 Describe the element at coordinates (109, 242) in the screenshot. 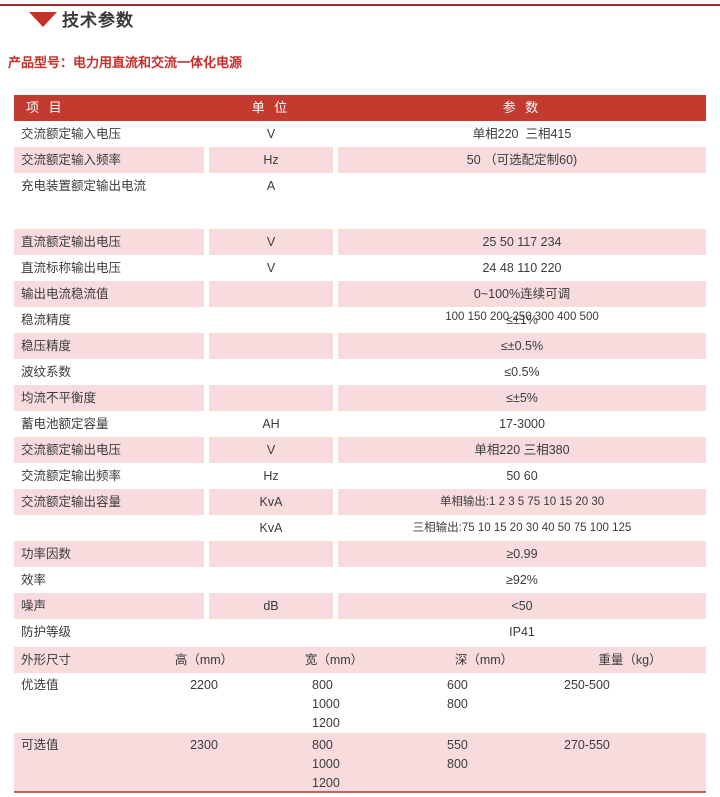

I see `item-cell: 直流额定输出电压` at that location.